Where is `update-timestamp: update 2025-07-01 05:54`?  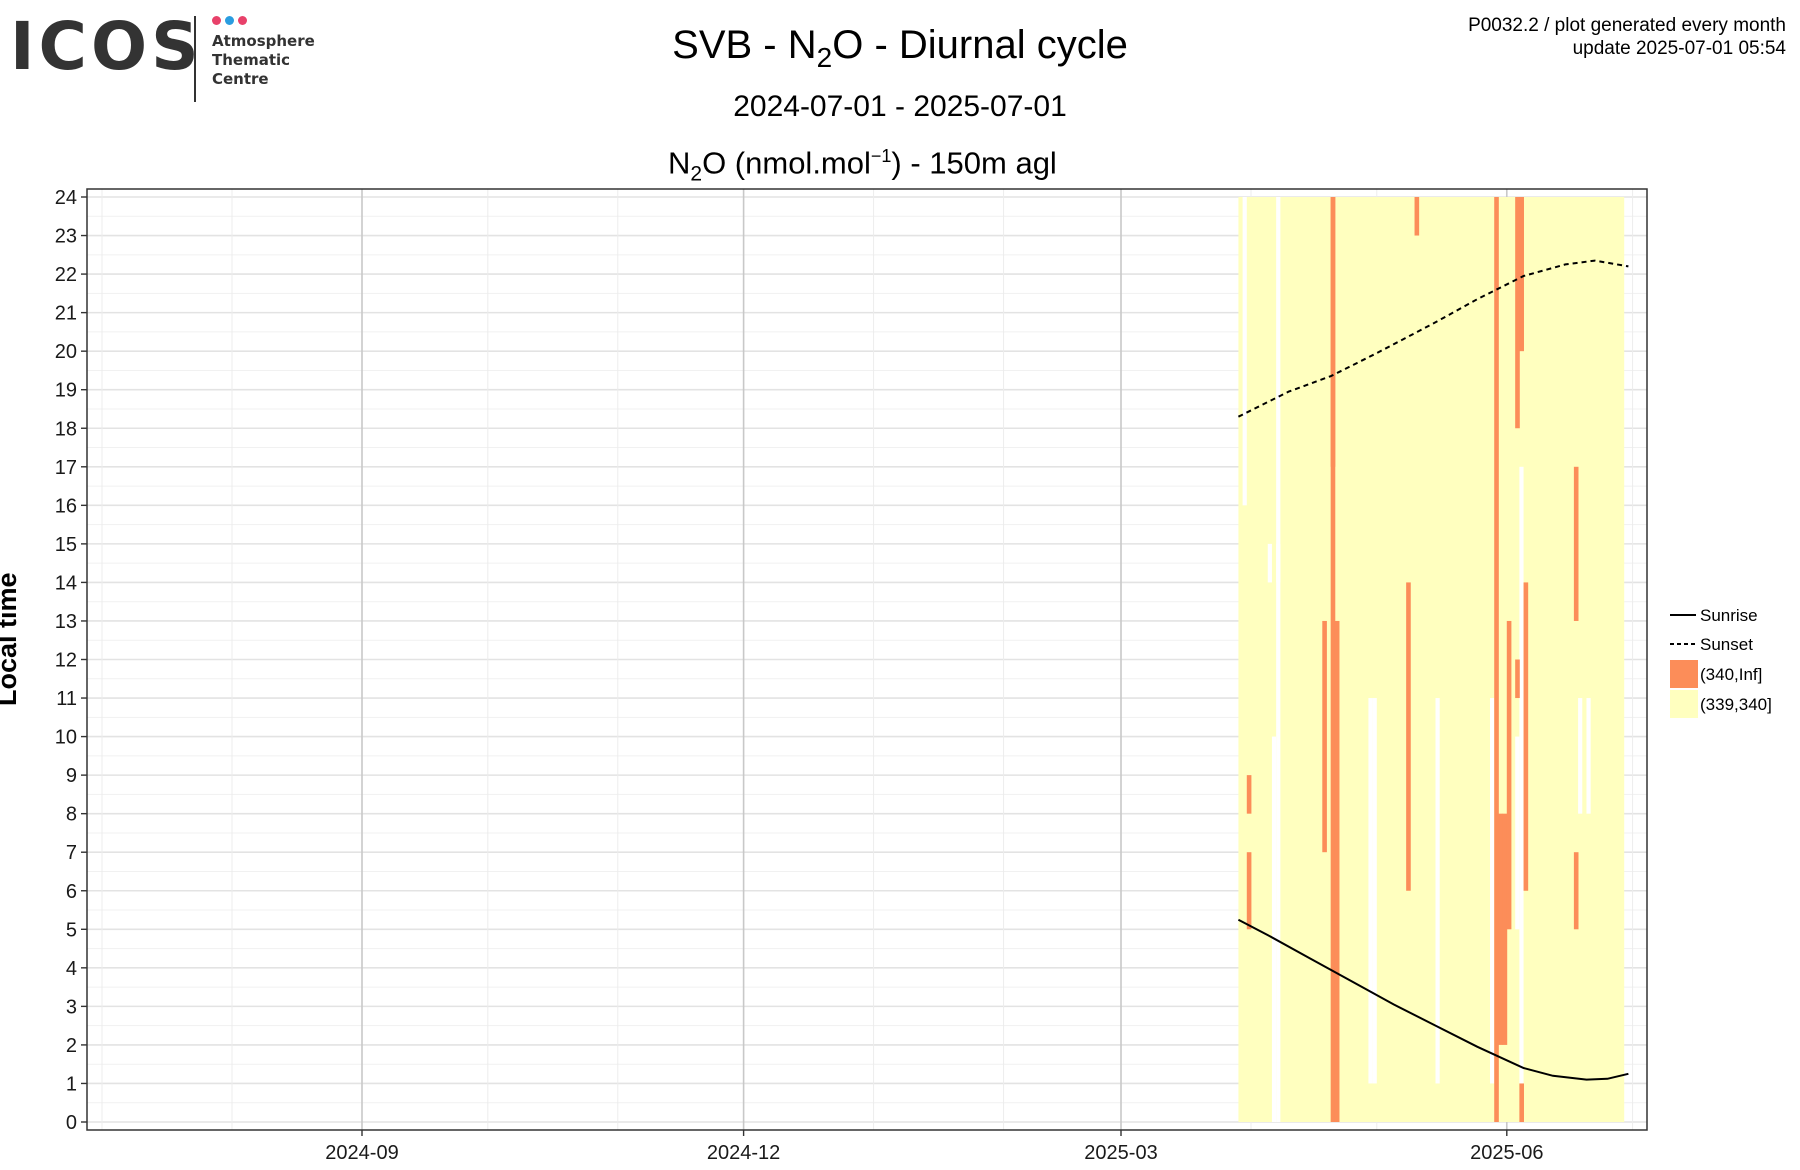
update-timestamp: update 2025-07-01 05:54 is located at coordinates (1679, 48).